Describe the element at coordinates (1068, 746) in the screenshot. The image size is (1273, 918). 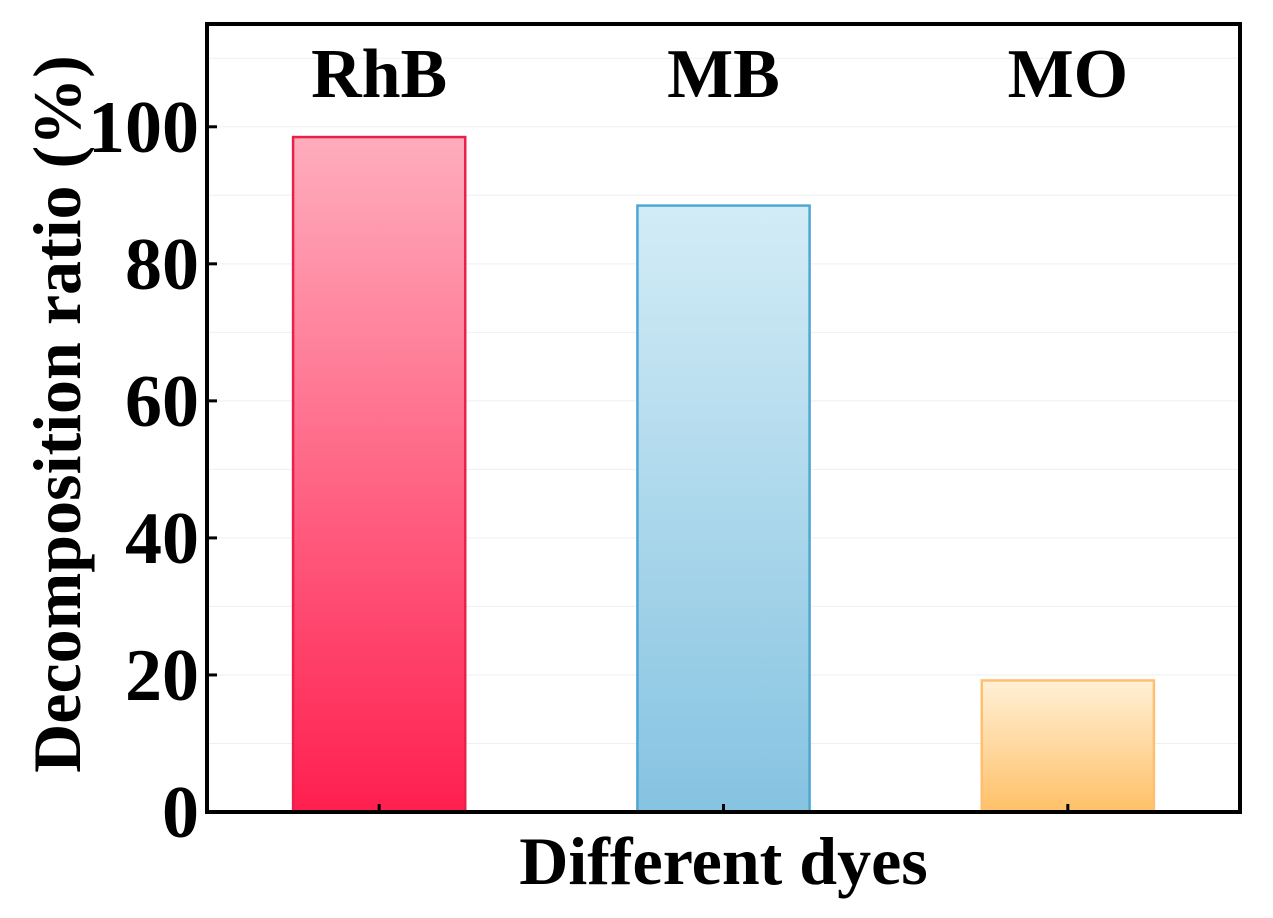
I see `bar-mo` at that location.